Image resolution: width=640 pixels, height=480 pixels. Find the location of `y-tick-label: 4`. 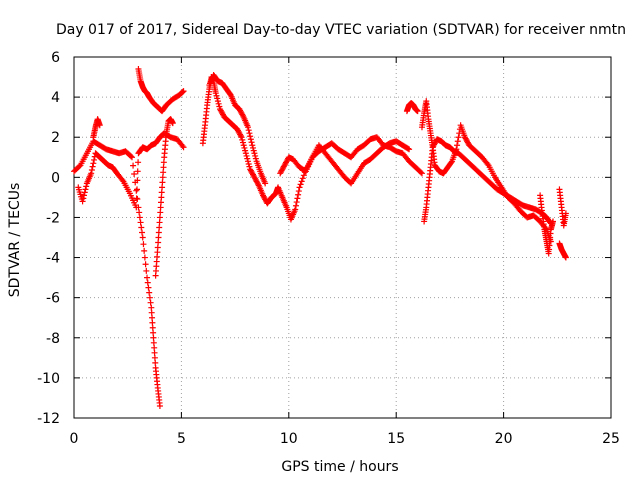

y-tick-label: 4 is located at coordinates (55, 98).